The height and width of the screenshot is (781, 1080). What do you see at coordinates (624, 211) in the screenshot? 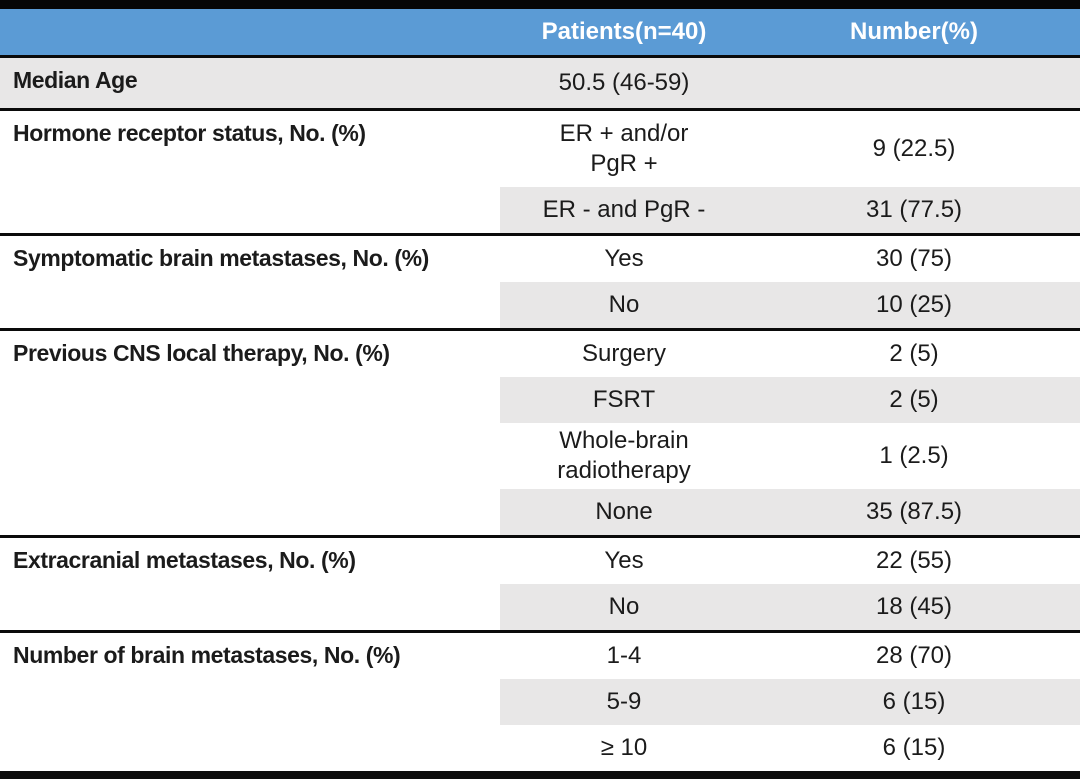
I see `cell-value: ER - and PgR -` at bounding box center [624, 211].